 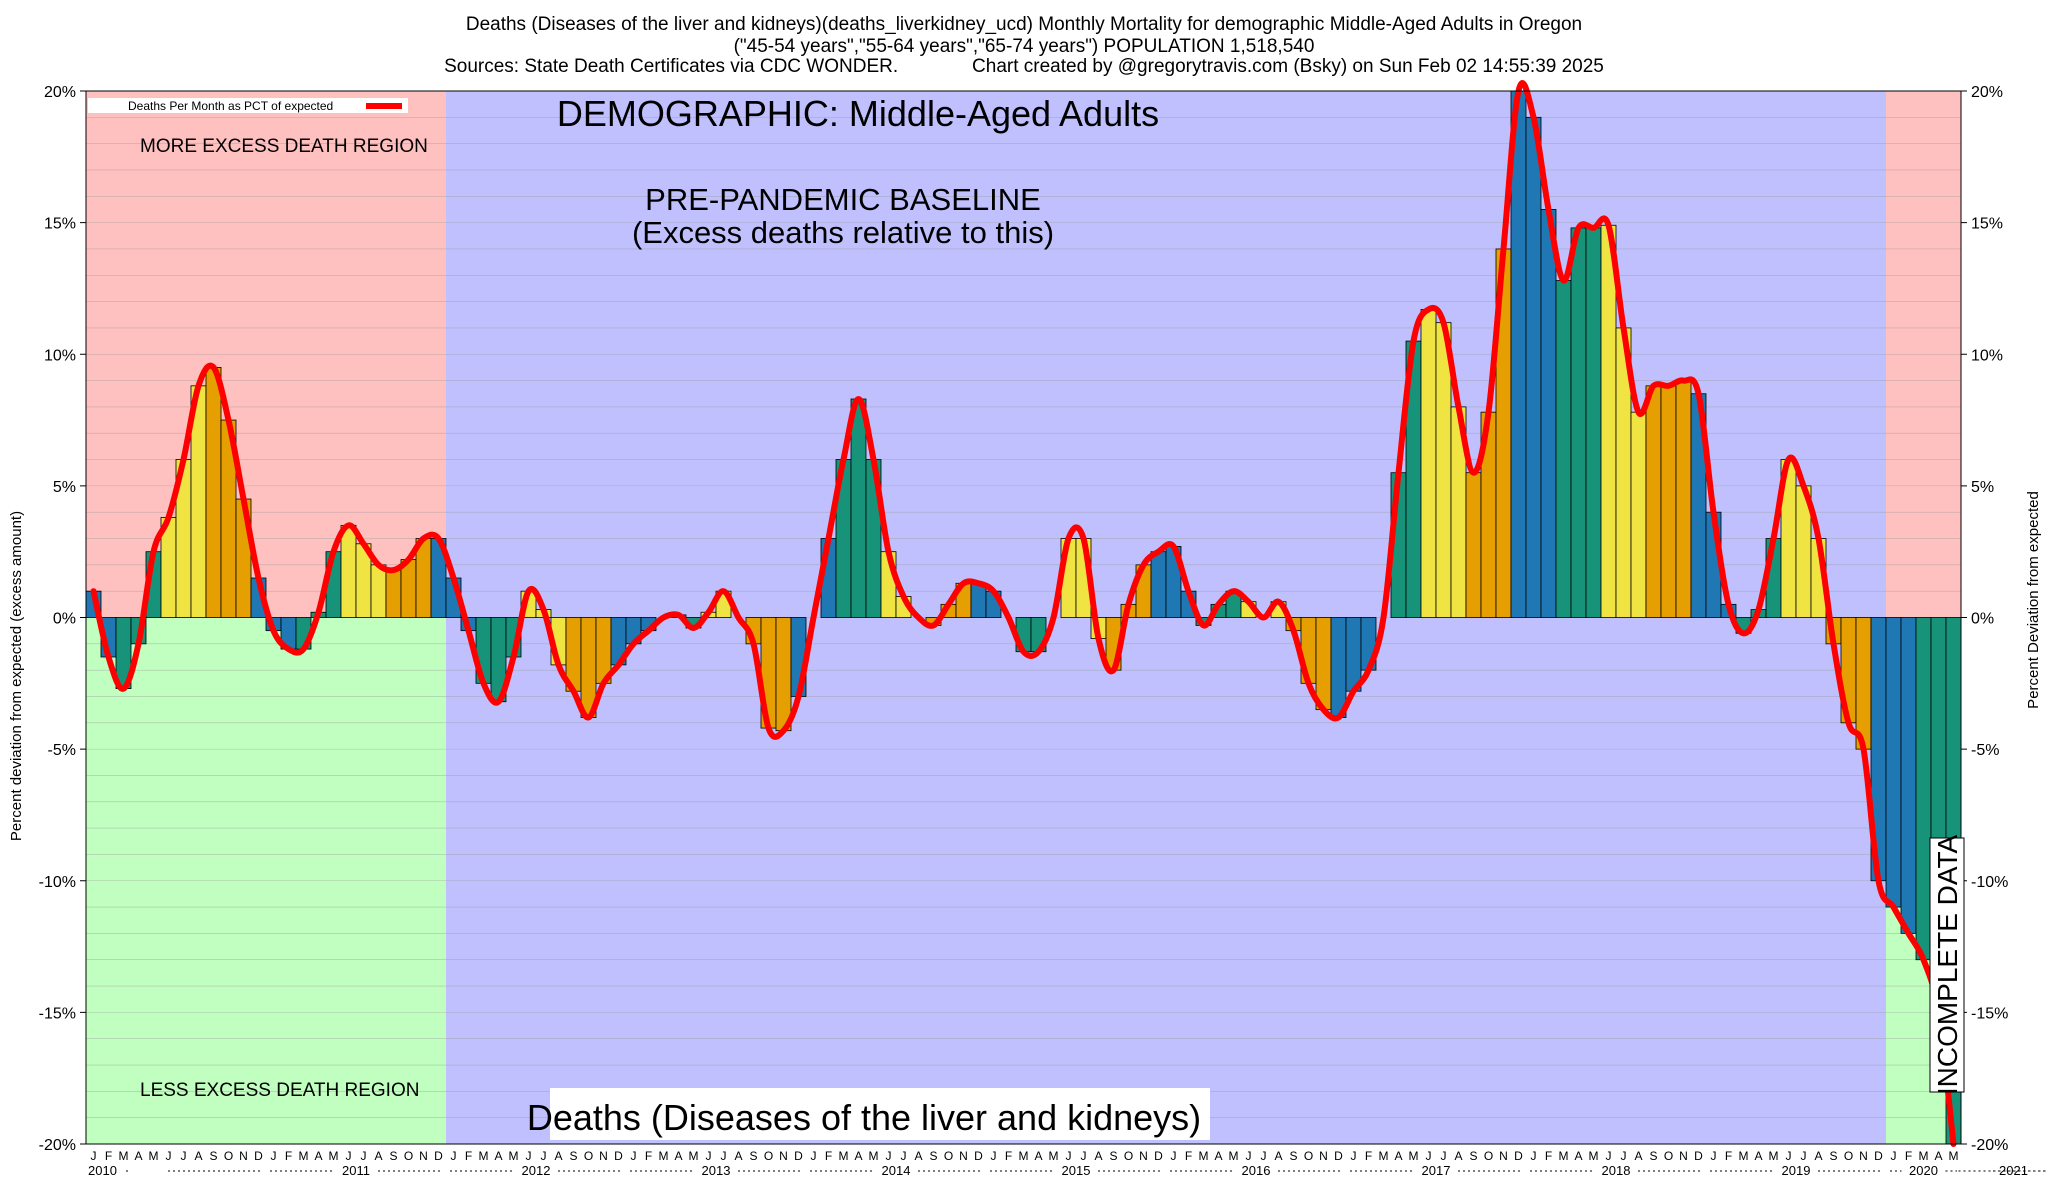 I want to click on y-tick-label-right: -15%, so click(x=1989, y=1013).